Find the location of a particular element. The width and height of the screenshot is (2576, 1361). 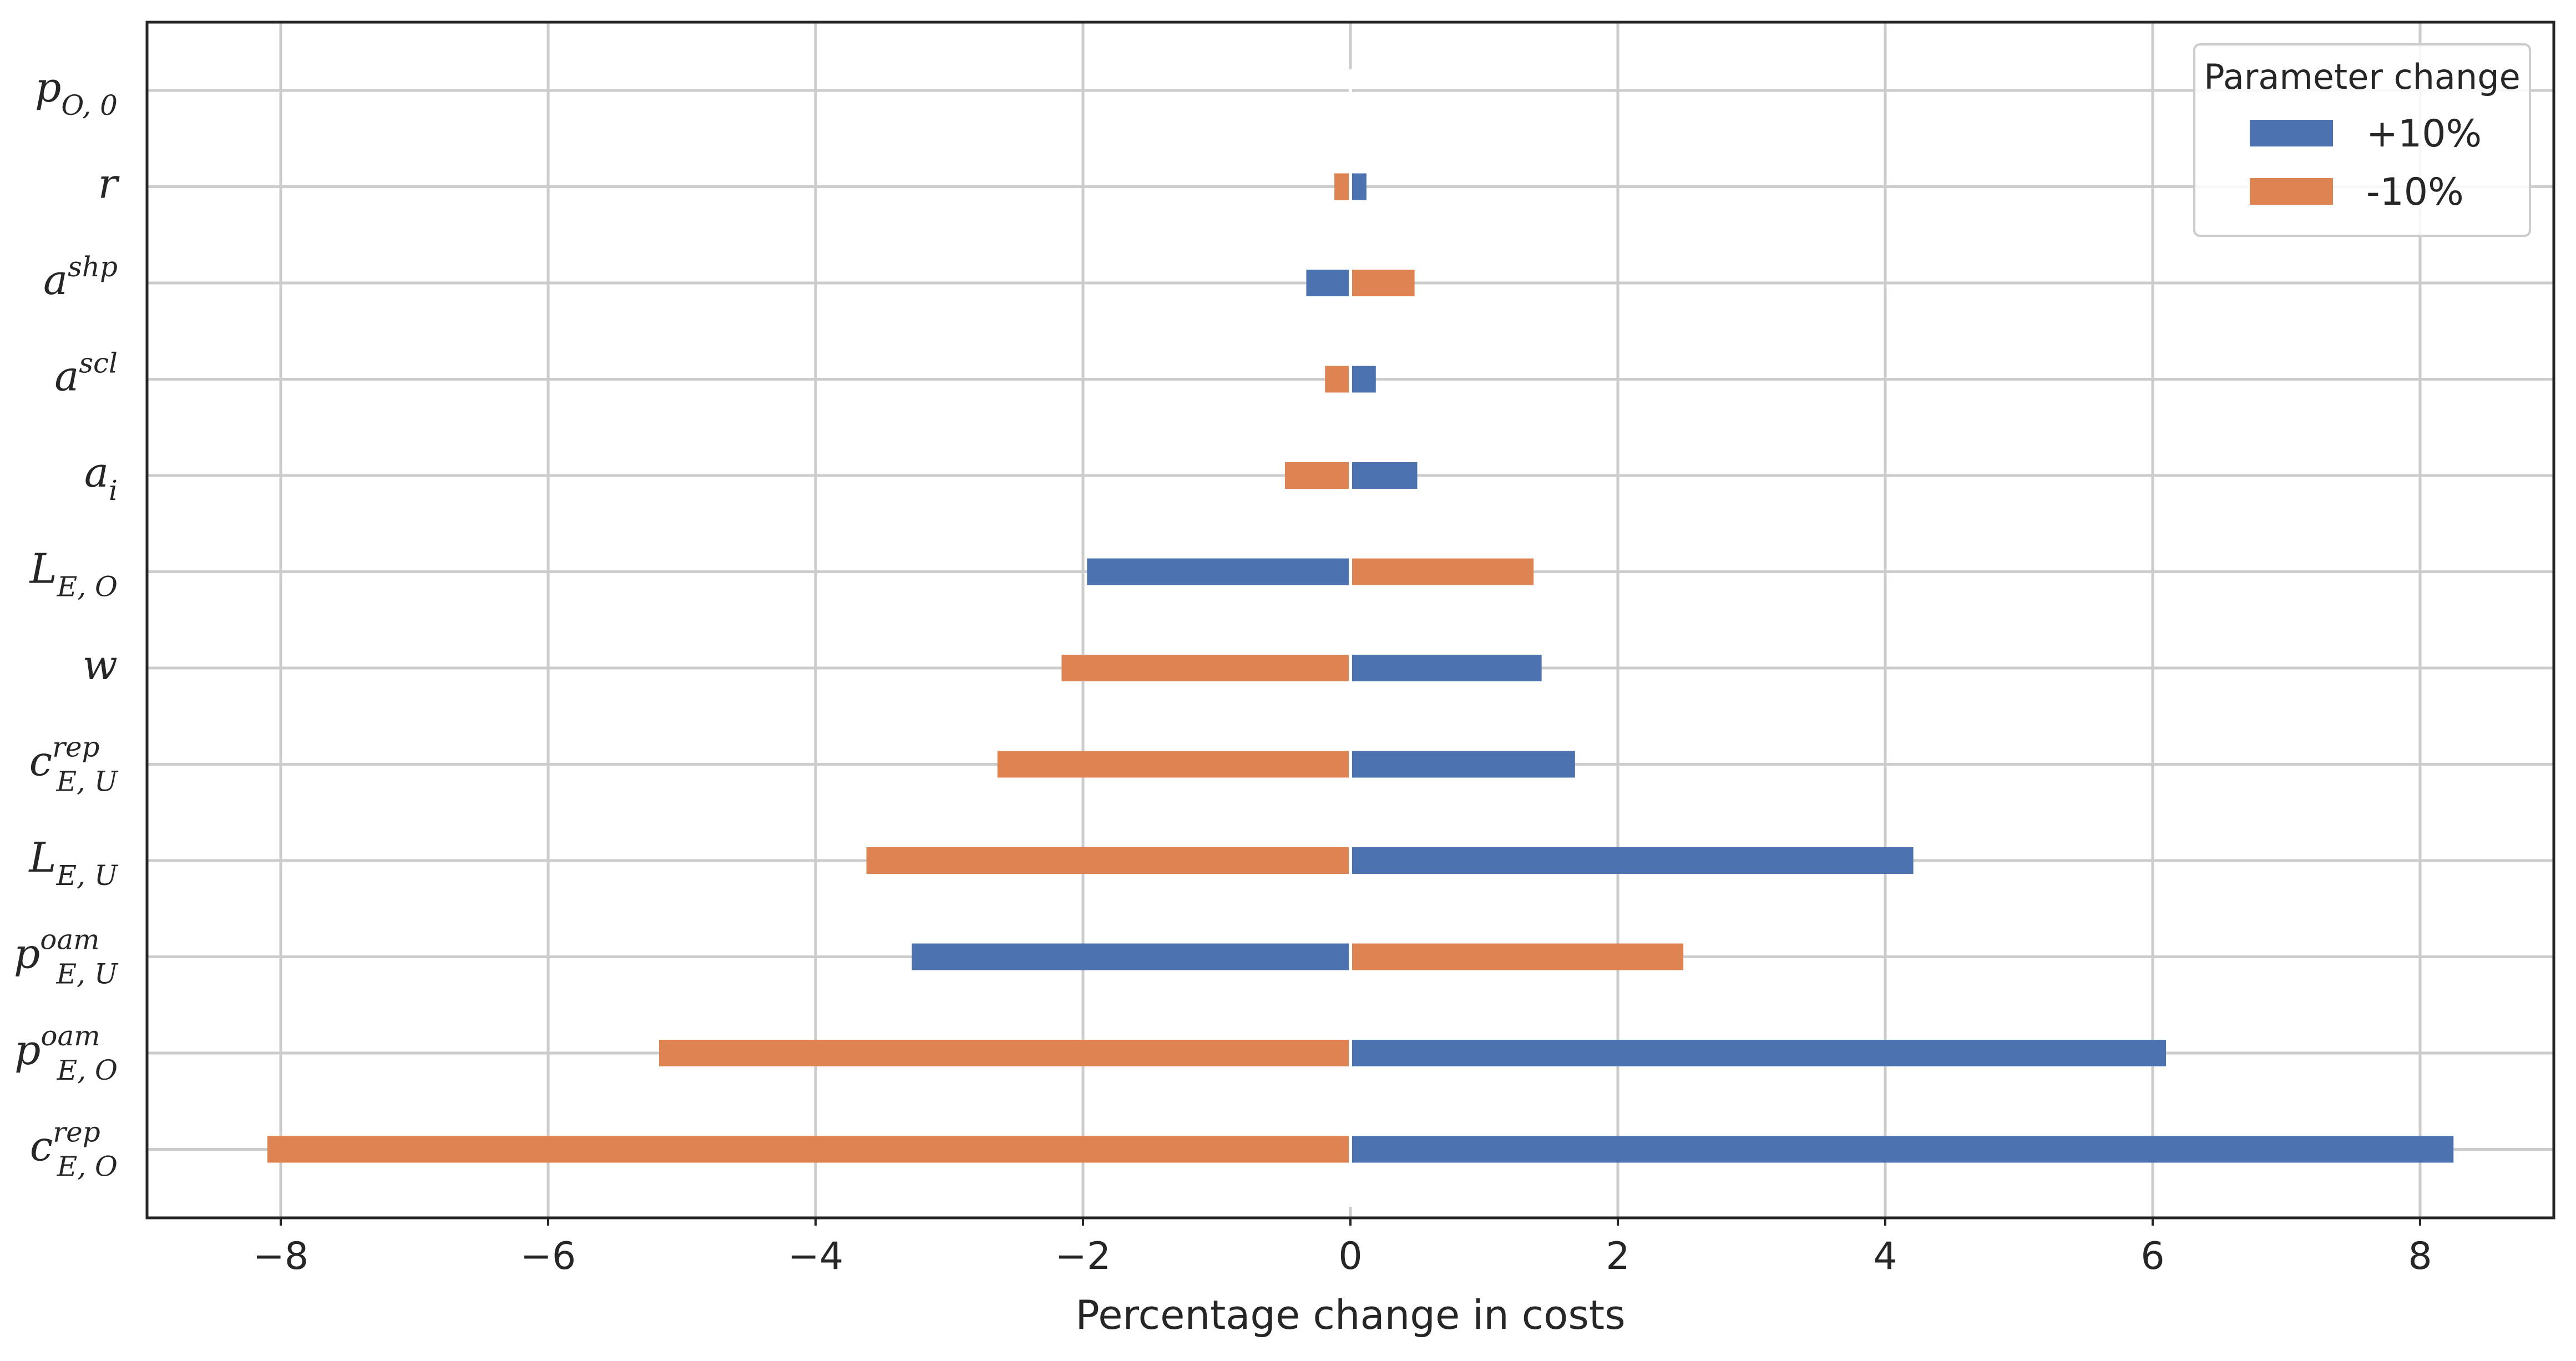

legend-items: +10% -10% is located at coordinates (2366, 163).